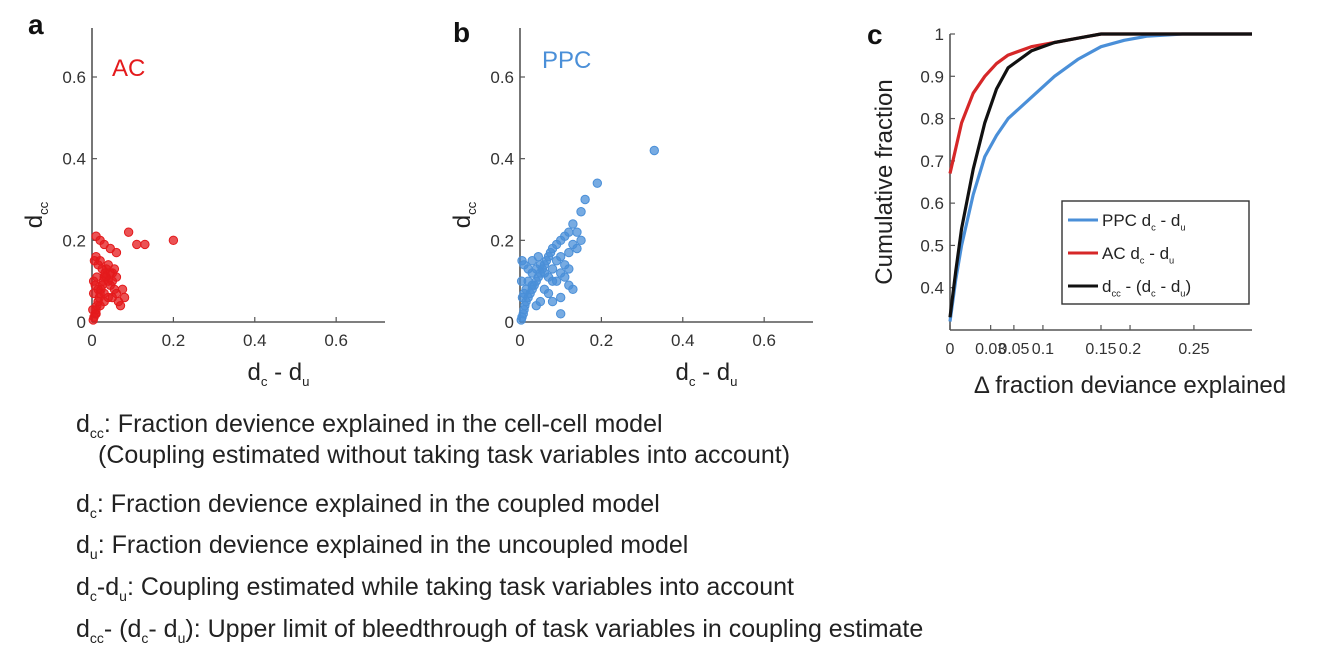 This screenshot has height=653, width=1329. Describe the element at coordinates (932, 119) in the screenshot. I see `y-tick-label: 0.8` at that location.